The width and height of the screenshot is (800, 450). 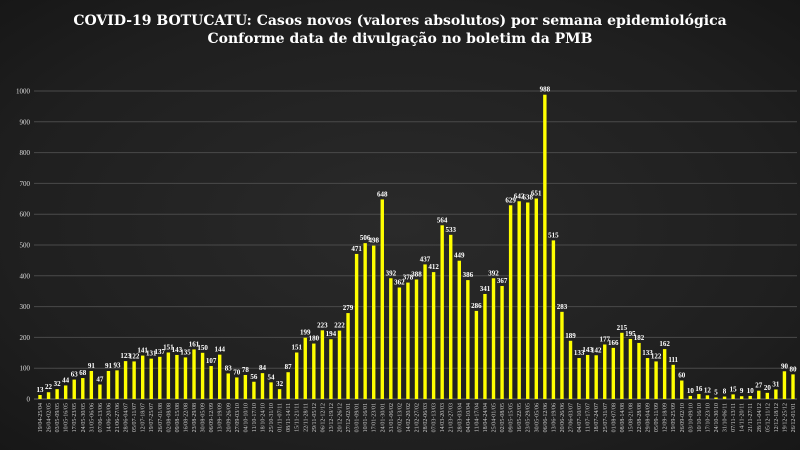 What do you see at coordinates (25, 307) in the screenshot?
I see `y-tick-label: 300` at bounding box center [25, 307].